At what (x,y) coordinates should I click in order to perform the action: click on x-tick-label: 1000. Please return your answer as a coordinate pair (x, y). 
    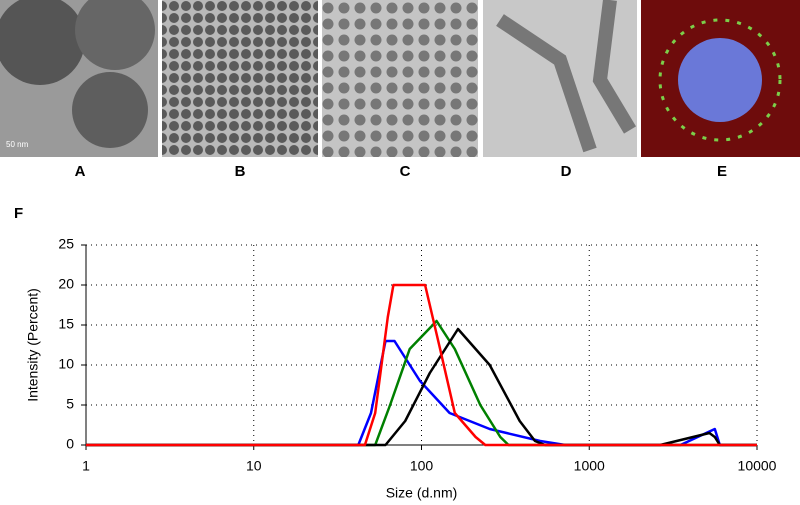
    Looking at the image, I should click on (589, 466).